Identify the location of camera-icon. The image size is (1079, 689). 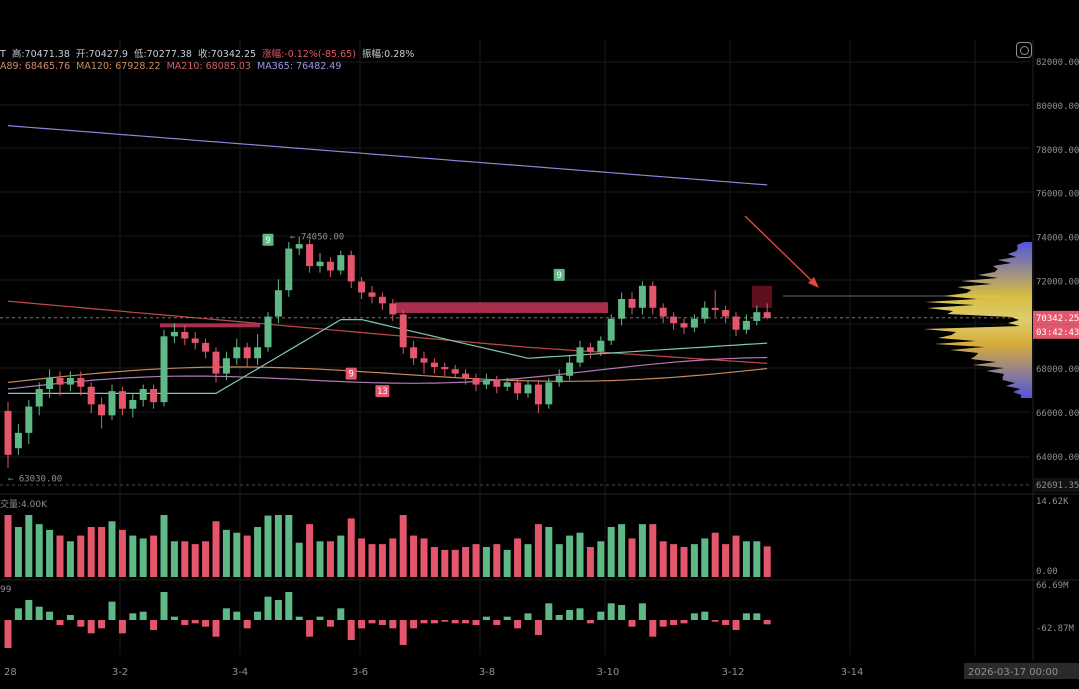
(1024, 50).